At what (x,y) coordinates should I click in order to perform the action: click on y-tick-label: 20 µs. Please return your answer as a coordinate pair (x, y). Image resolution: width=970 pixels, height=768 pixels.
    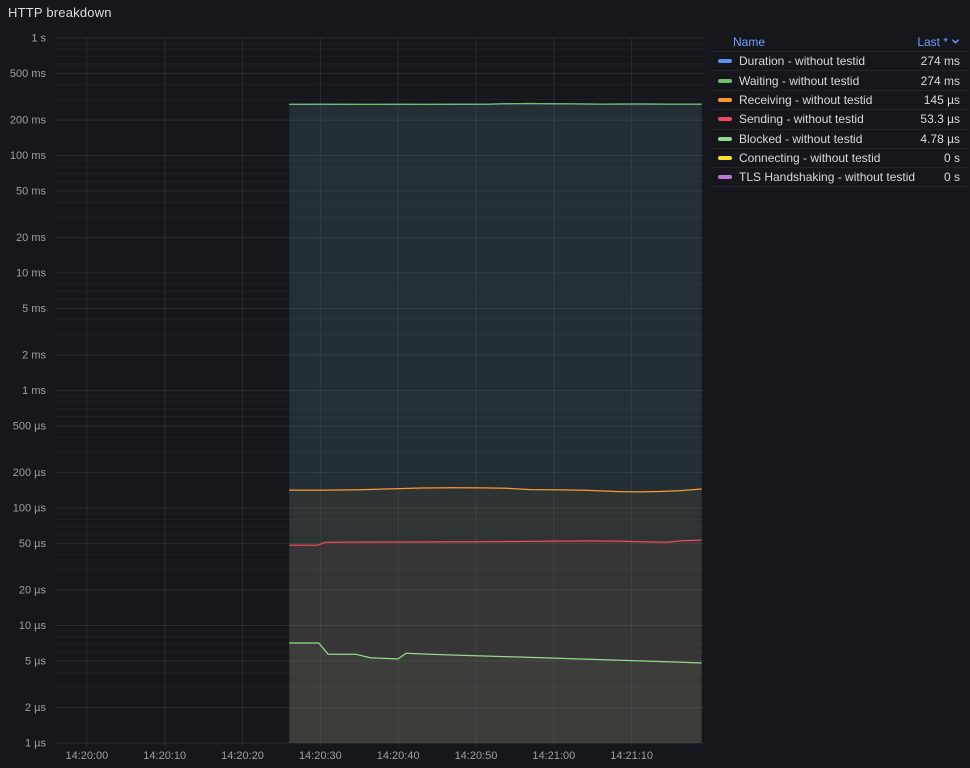
    Looking at the image, I should click on (33, 591).